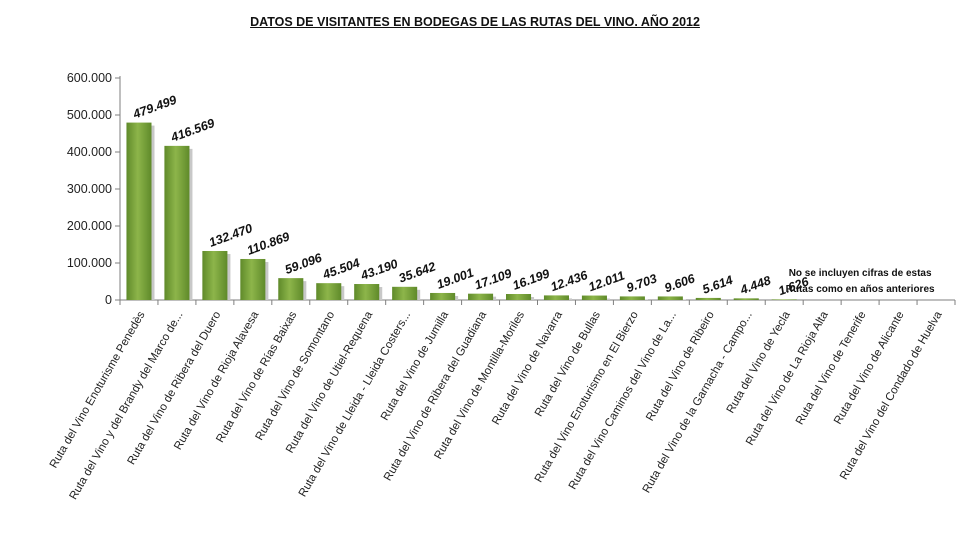  Describe the element at coordinates (89, 189) in the screenshot. I see `y-tick-label: 300.000` at that location.